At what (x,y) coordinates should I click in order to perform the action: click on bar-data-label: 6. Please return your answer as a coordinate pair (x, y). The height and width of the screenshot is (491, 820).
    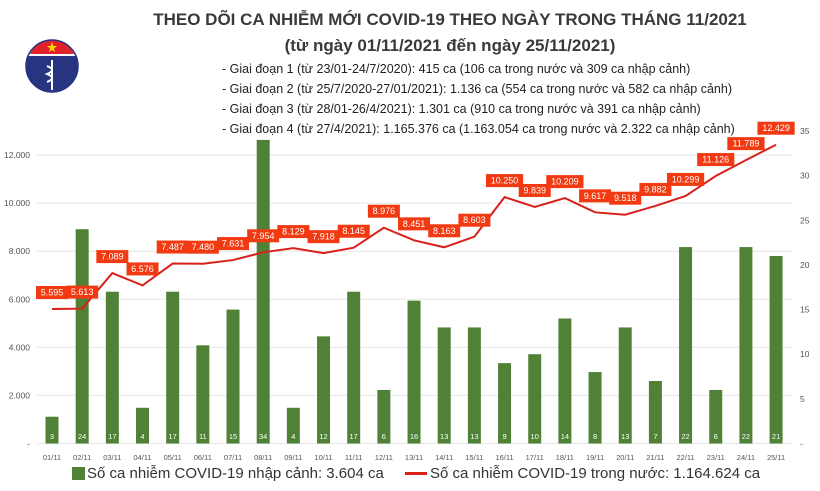
    Looking at the image, I should click on (716, 436).